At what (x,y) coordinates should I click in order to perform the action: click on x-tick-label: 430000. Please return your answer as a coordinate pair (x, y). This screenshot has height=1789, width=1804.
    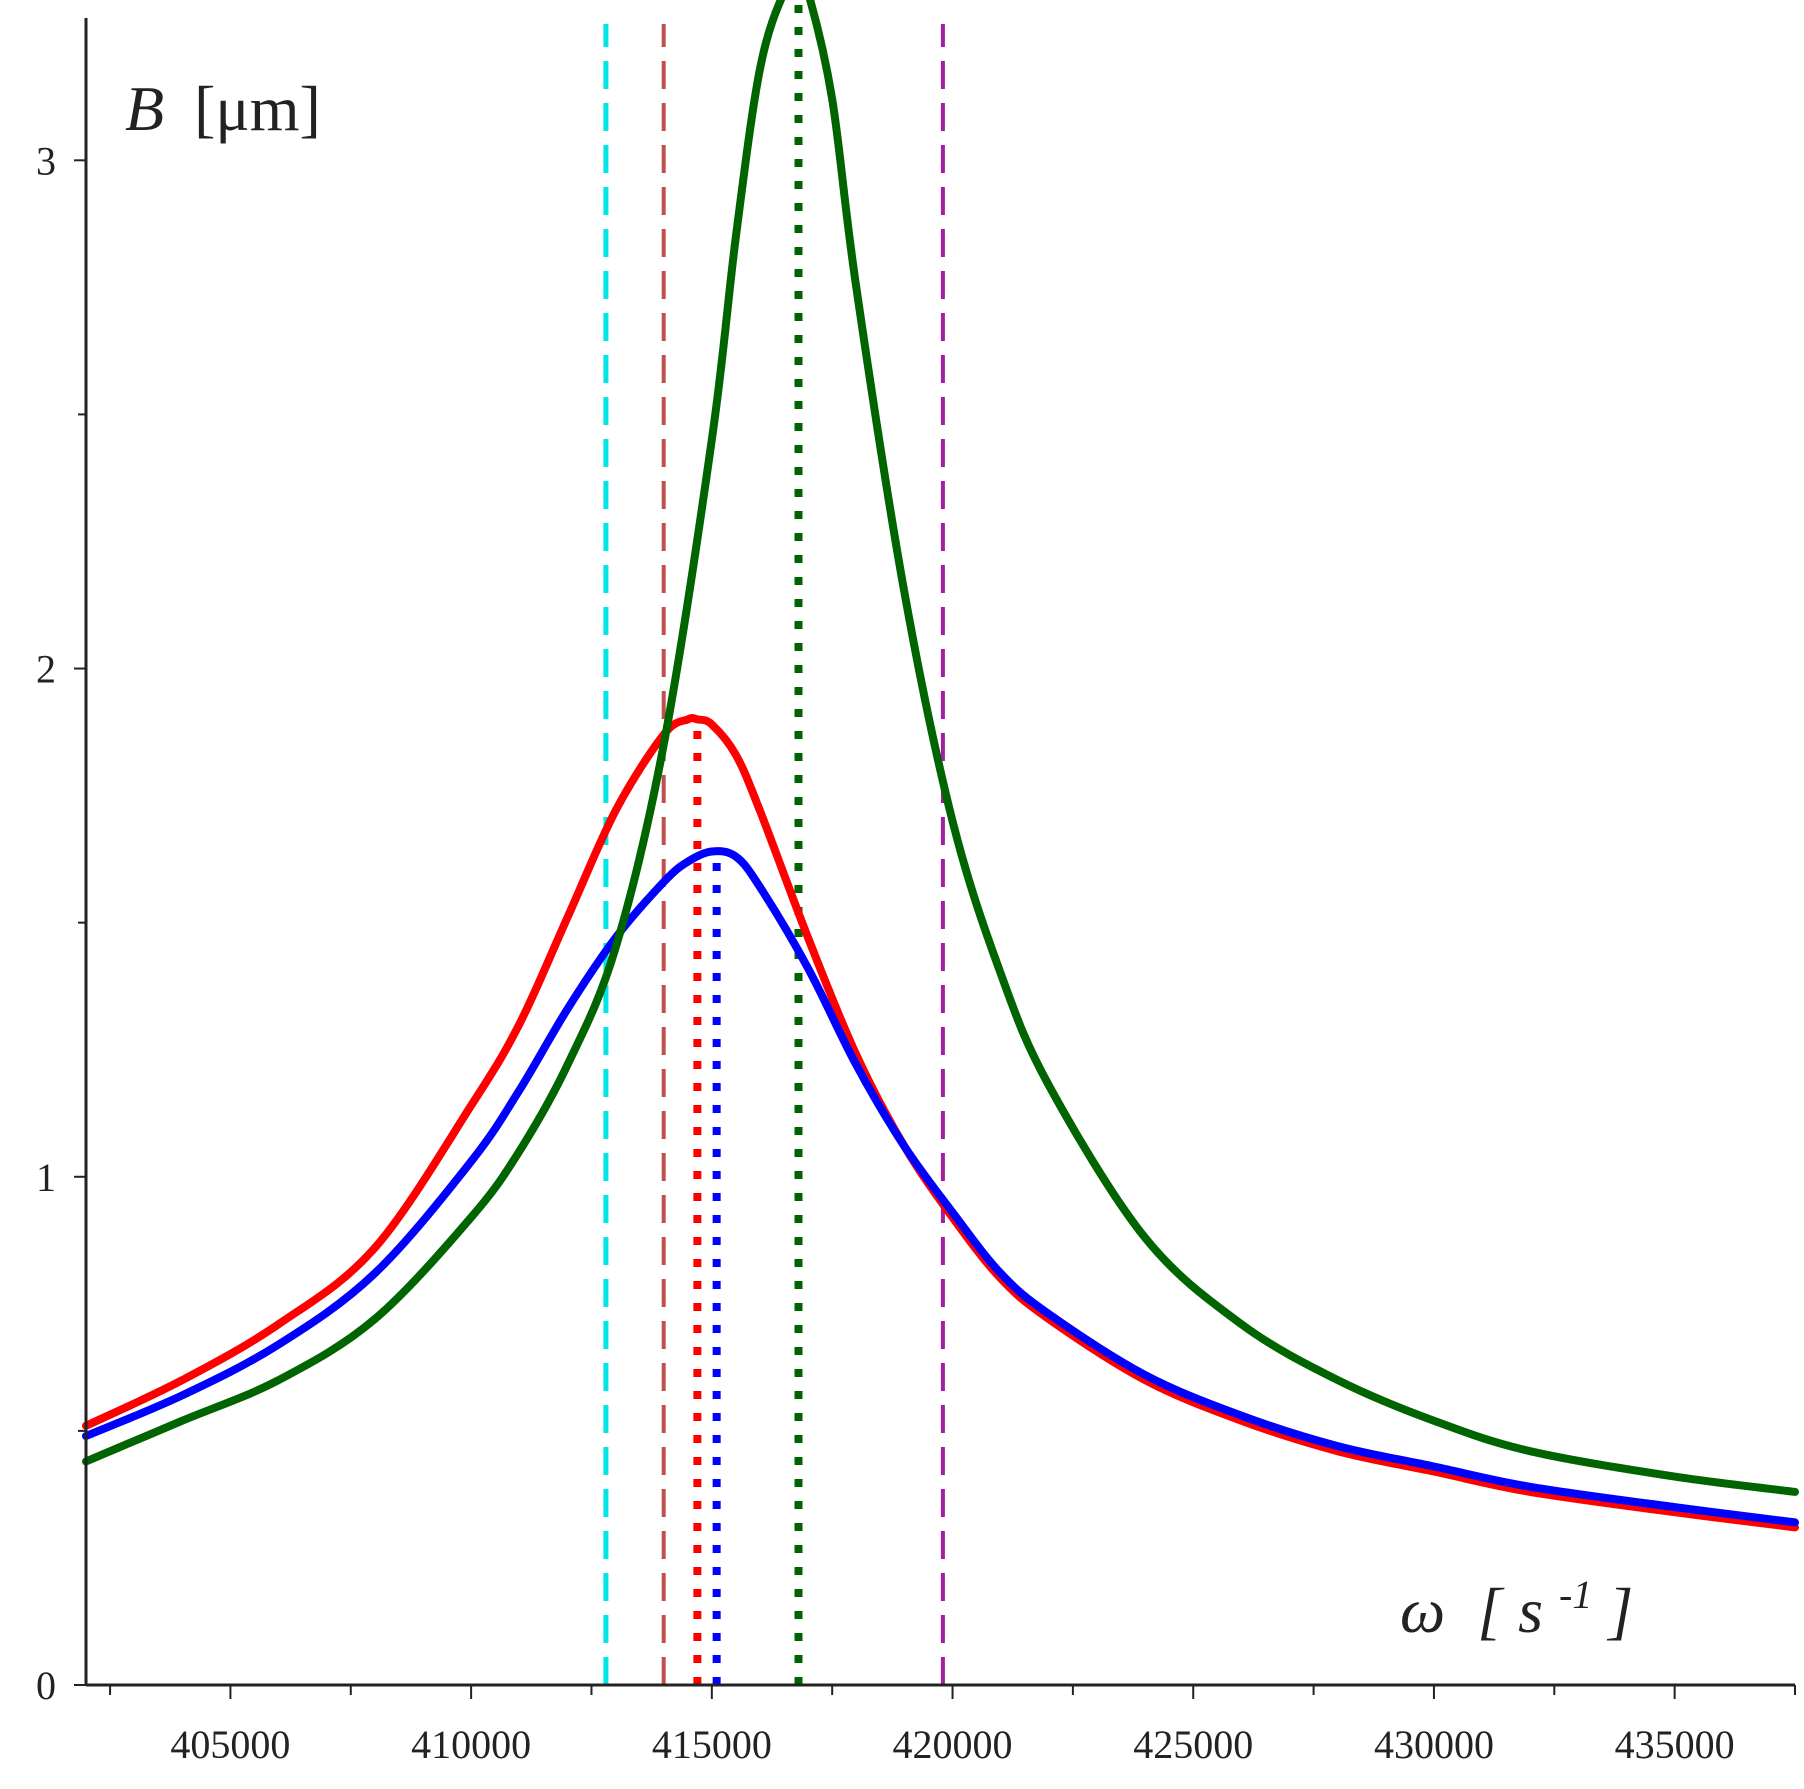
    Looking at the image, I should click on (1434, 1744).